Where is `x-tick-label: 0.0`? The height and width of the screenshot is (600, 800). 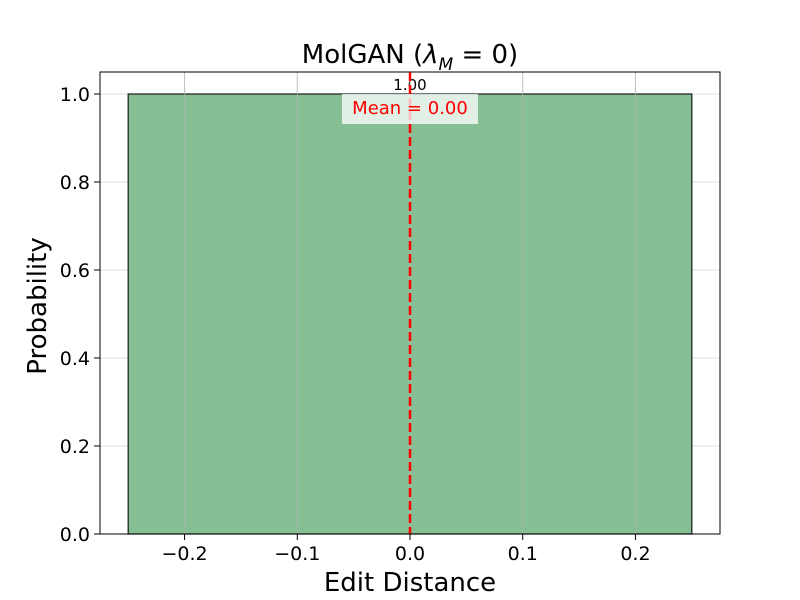 x-tick-label: 0.0 is located at coordinates (410, 554).